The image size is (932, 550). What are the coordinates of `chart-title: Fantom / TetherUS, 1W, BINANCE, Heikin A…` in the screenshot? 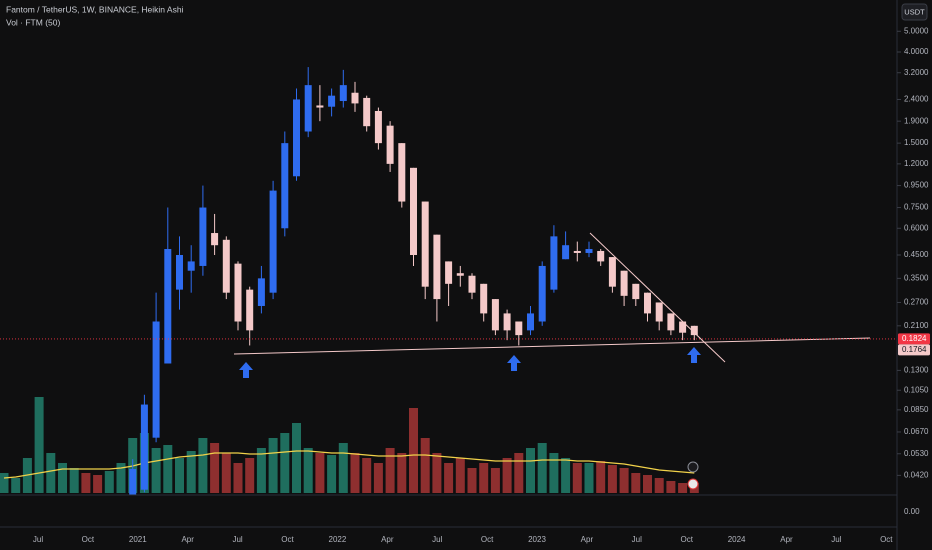 It's located at (95, 9).